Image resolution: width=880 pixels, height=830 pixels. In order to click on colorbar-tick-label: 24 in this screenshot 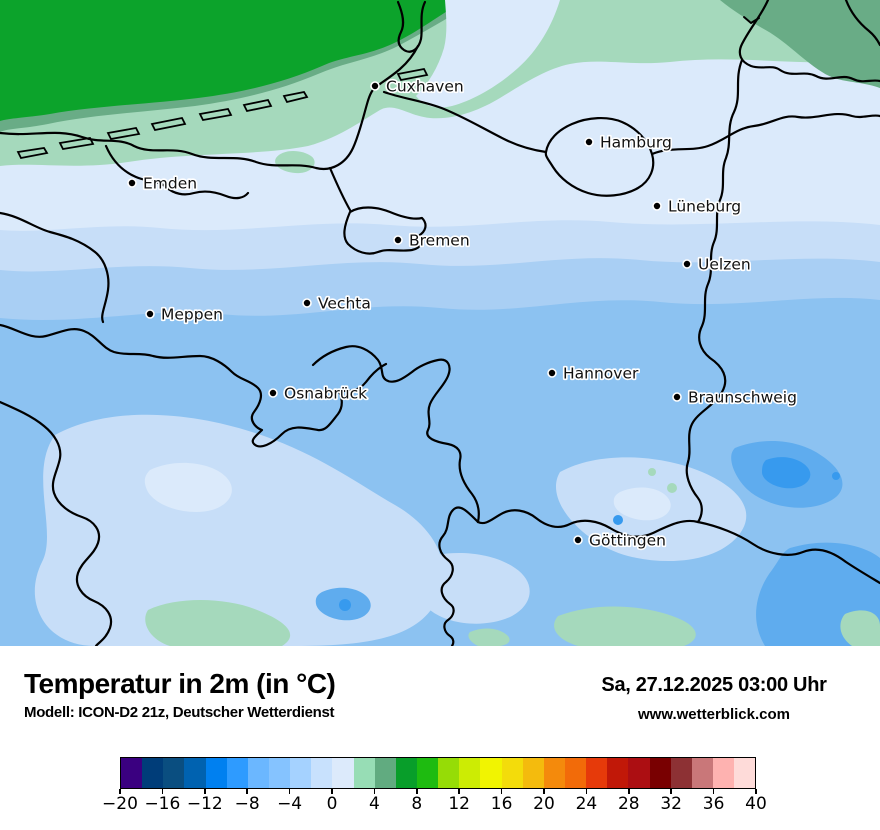, I will do `click(586, 804)`.